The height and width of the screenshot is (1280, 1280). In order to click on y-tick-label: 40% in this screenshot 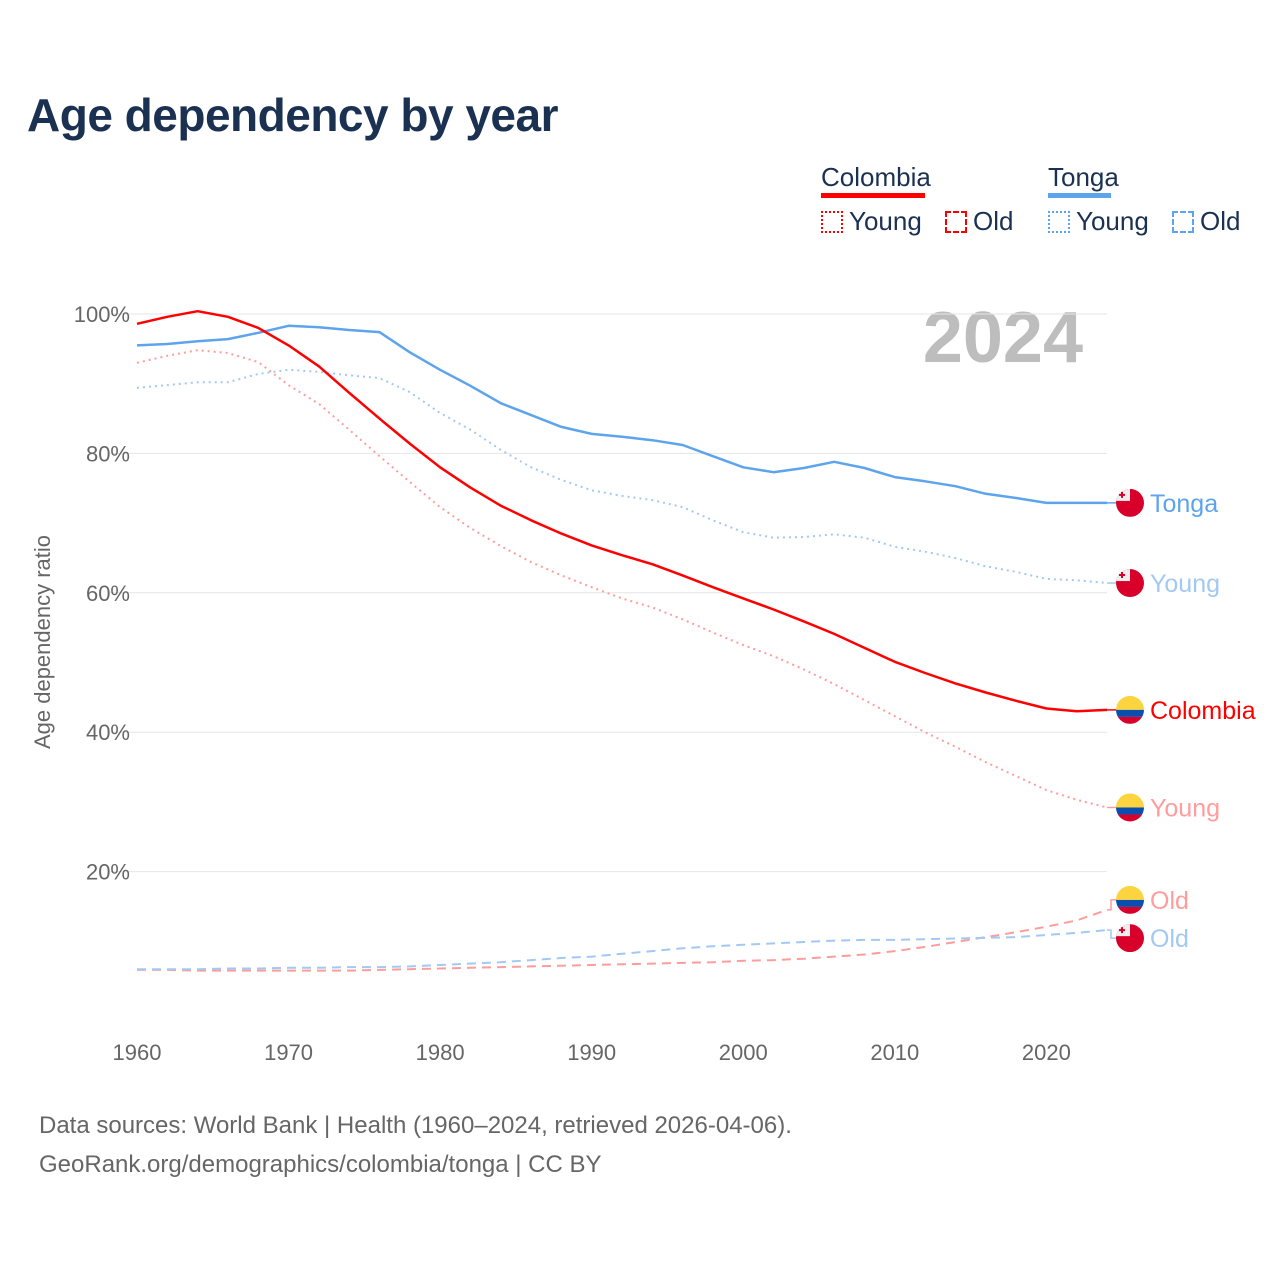, I will do `click(108, 732)`.